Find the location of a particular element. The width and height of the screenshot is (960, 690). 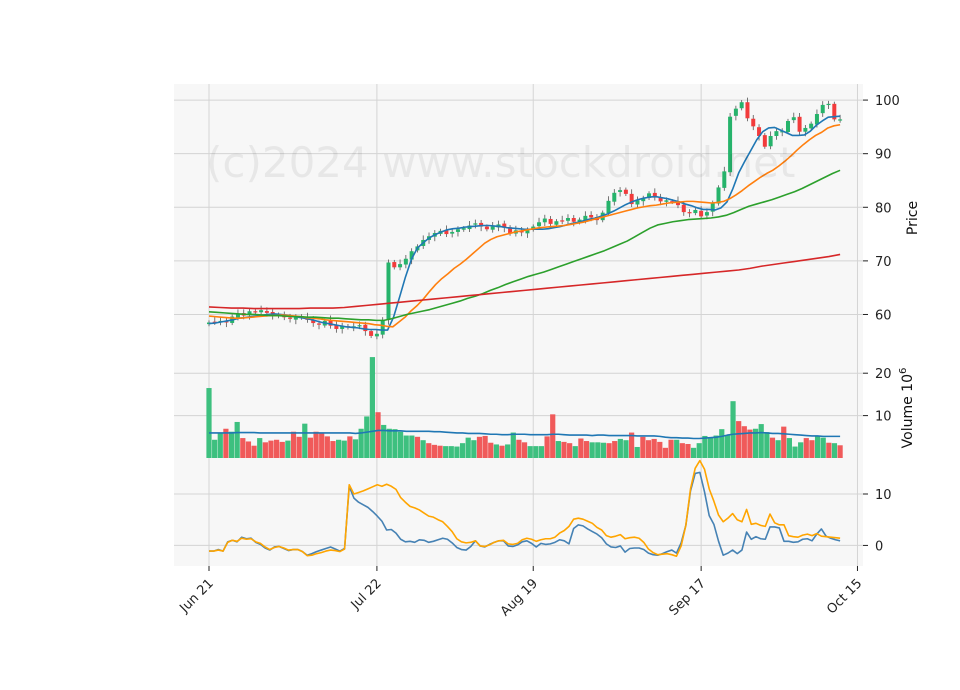

x-tick-label: Sep 17 is located at coordinates (687, 597).